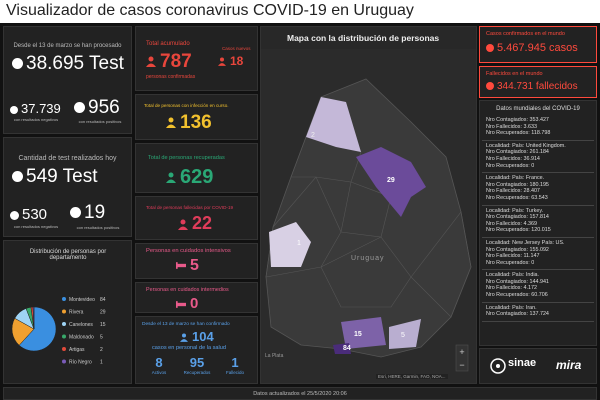 The height and width of the screenshot is (400, 600). I want to click on value: 22, so click(195, 223).